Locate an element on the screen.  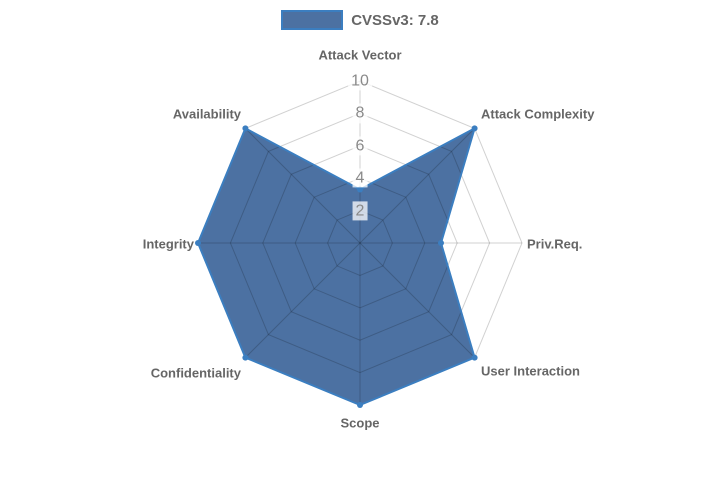
grid-spoke-attack-complexity is located at coordinates (417, 186).